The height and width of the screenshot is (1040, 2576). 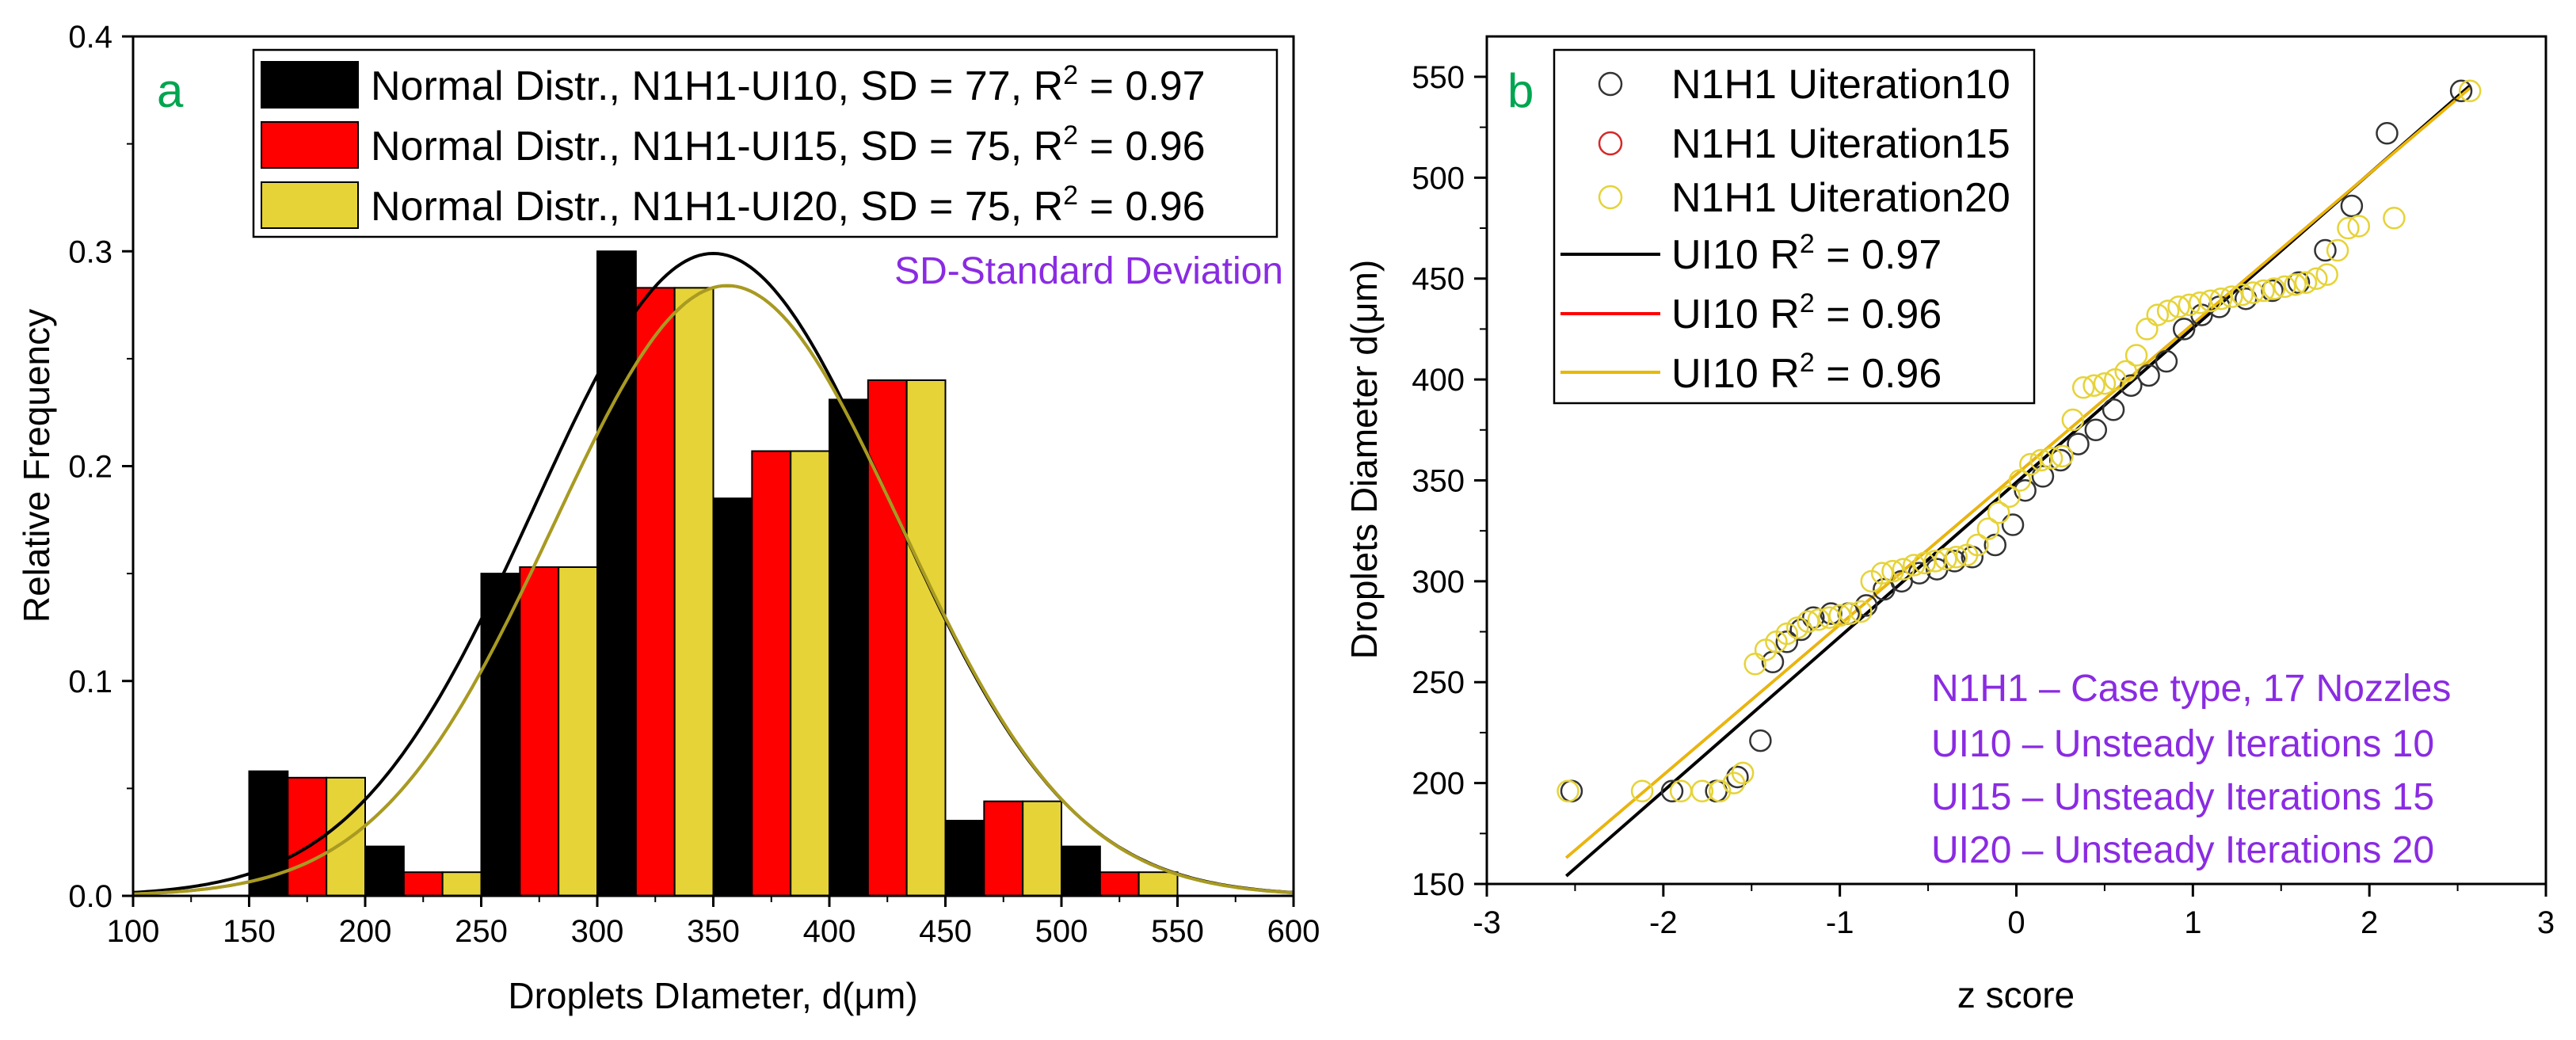 What do you see at coordinates (1438, 884) in the screenshot?
I see `y-tick-label-b: 150` at bounding box center [1438, 884].